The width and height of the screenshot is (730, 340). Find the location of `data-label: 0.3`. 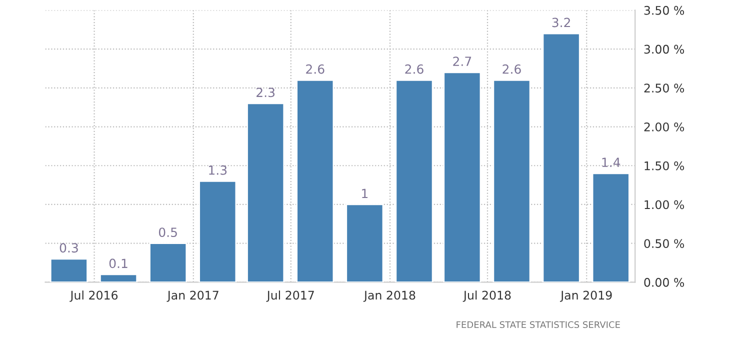

data-label: 0.3 is located at coordinates (69, 248).